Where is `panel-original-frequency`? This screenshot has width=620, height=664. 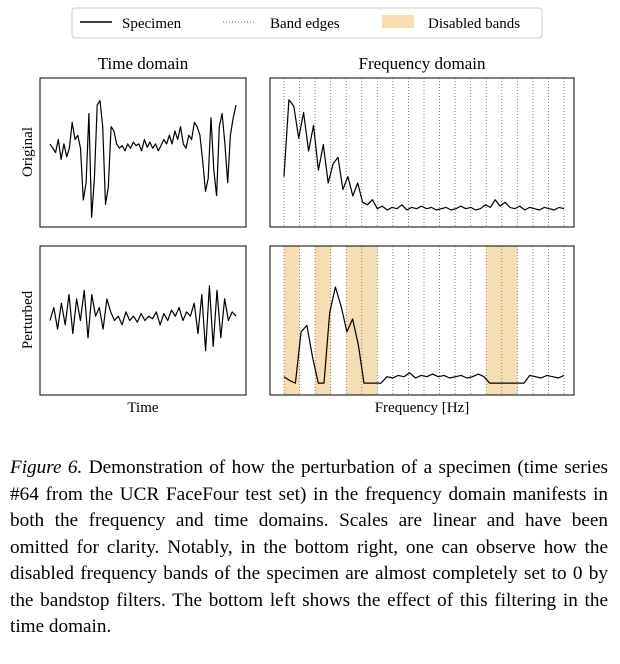 panel-original-frequency is located at coordinates (422, 152).